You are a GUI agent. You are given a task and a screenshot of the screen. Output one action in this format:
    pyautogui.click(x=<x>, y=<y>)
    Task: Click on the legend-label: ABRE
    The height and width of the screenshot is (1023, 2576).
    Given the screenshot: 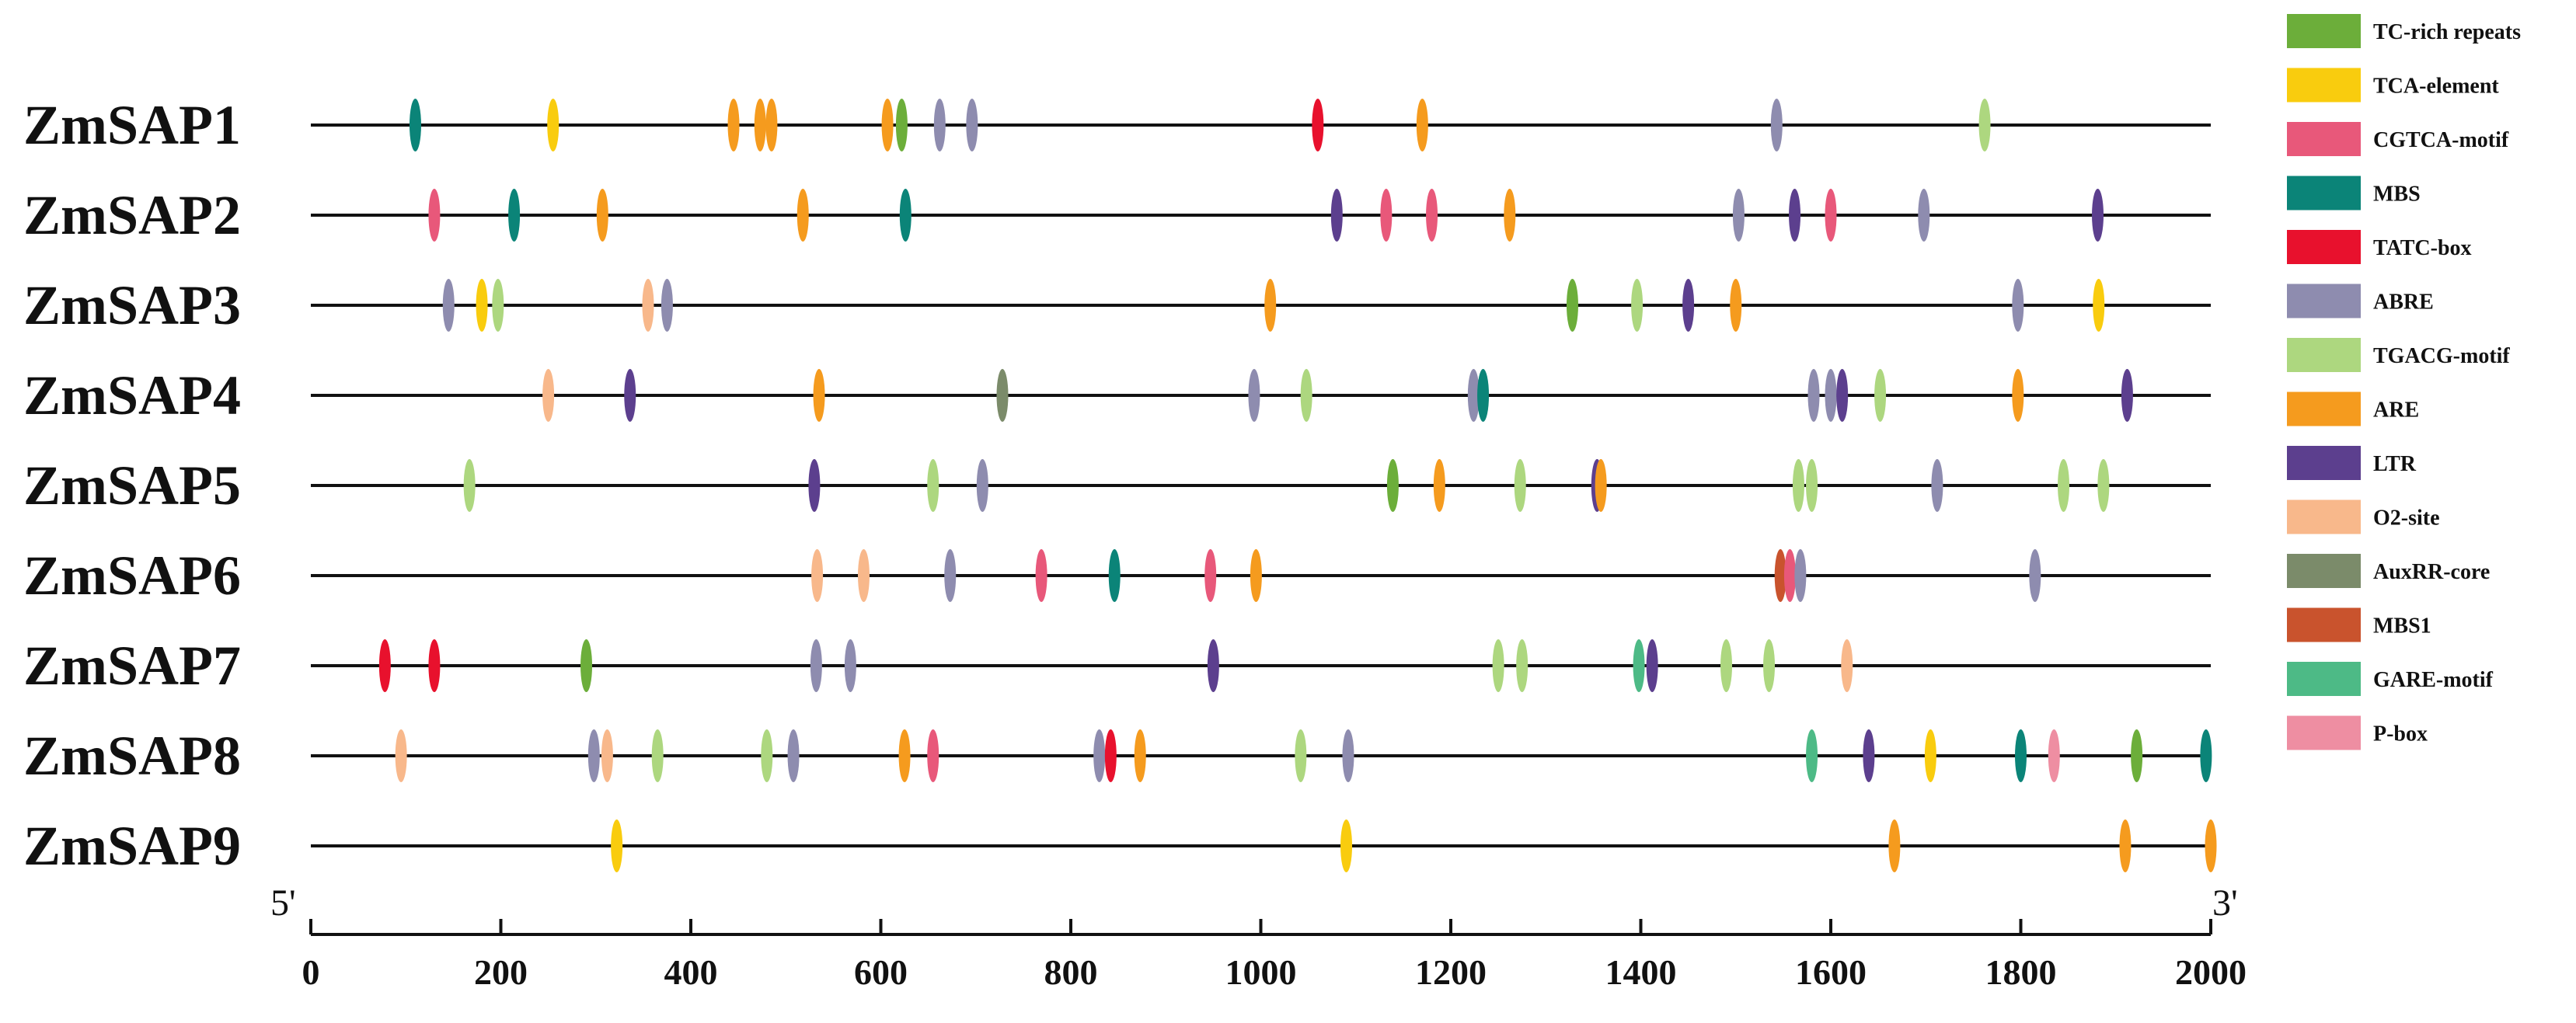 What is the action you would take?
    pyautogui.click(x=2403, y=303)
    